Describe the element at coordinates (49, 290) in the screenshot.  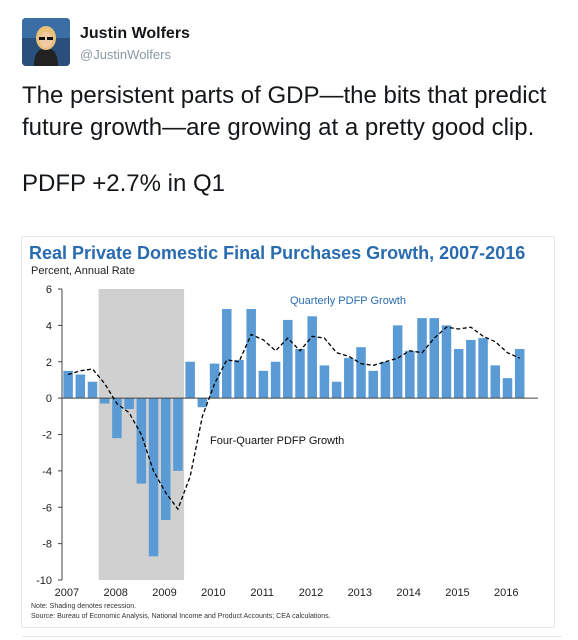
I see `y-tick-label: 6` at that location.